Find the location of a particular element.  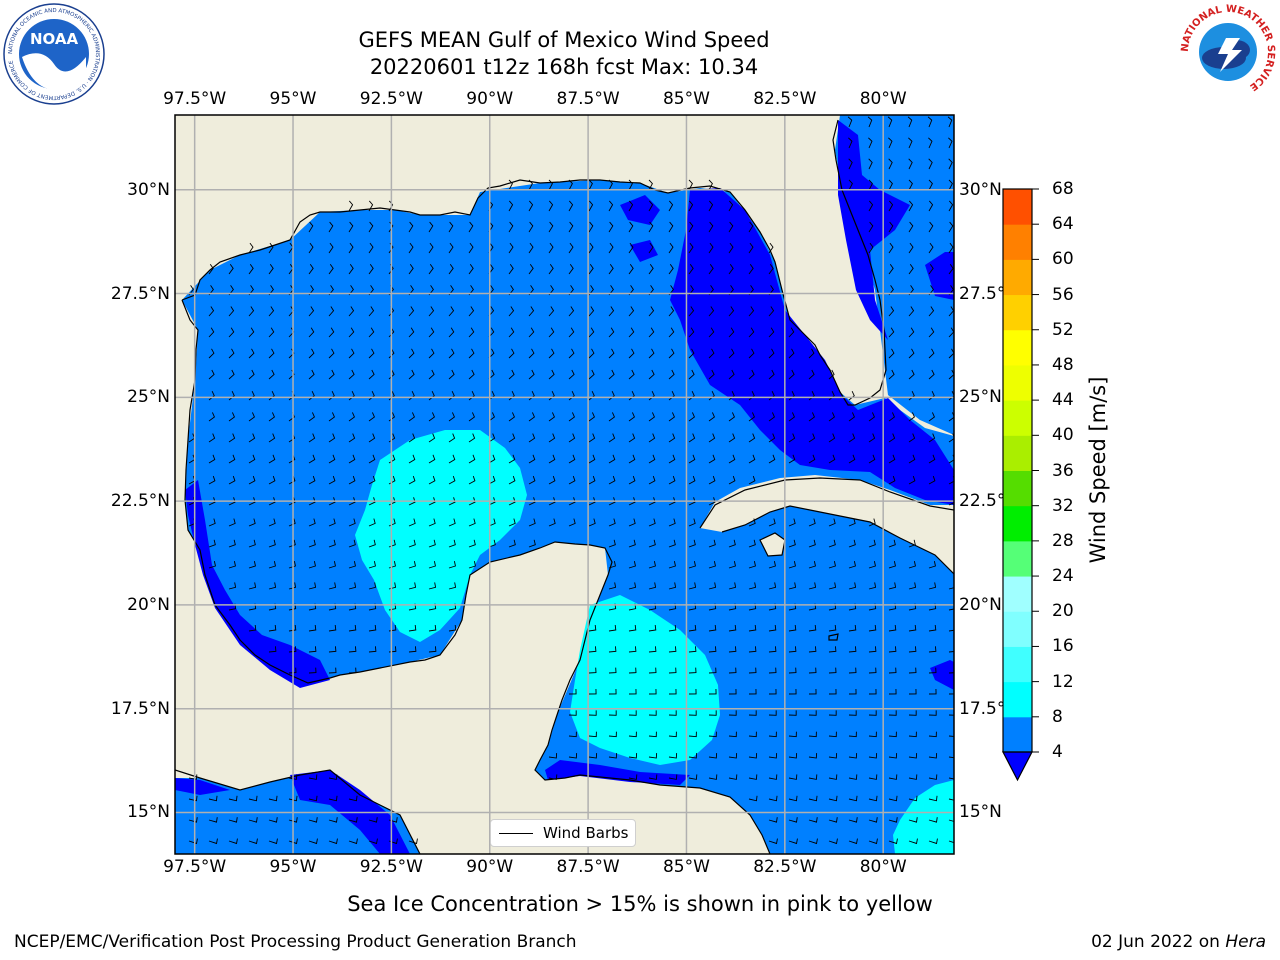

lon-tick-label-bottom: 92.5°W is located at coordinates (391, 867).